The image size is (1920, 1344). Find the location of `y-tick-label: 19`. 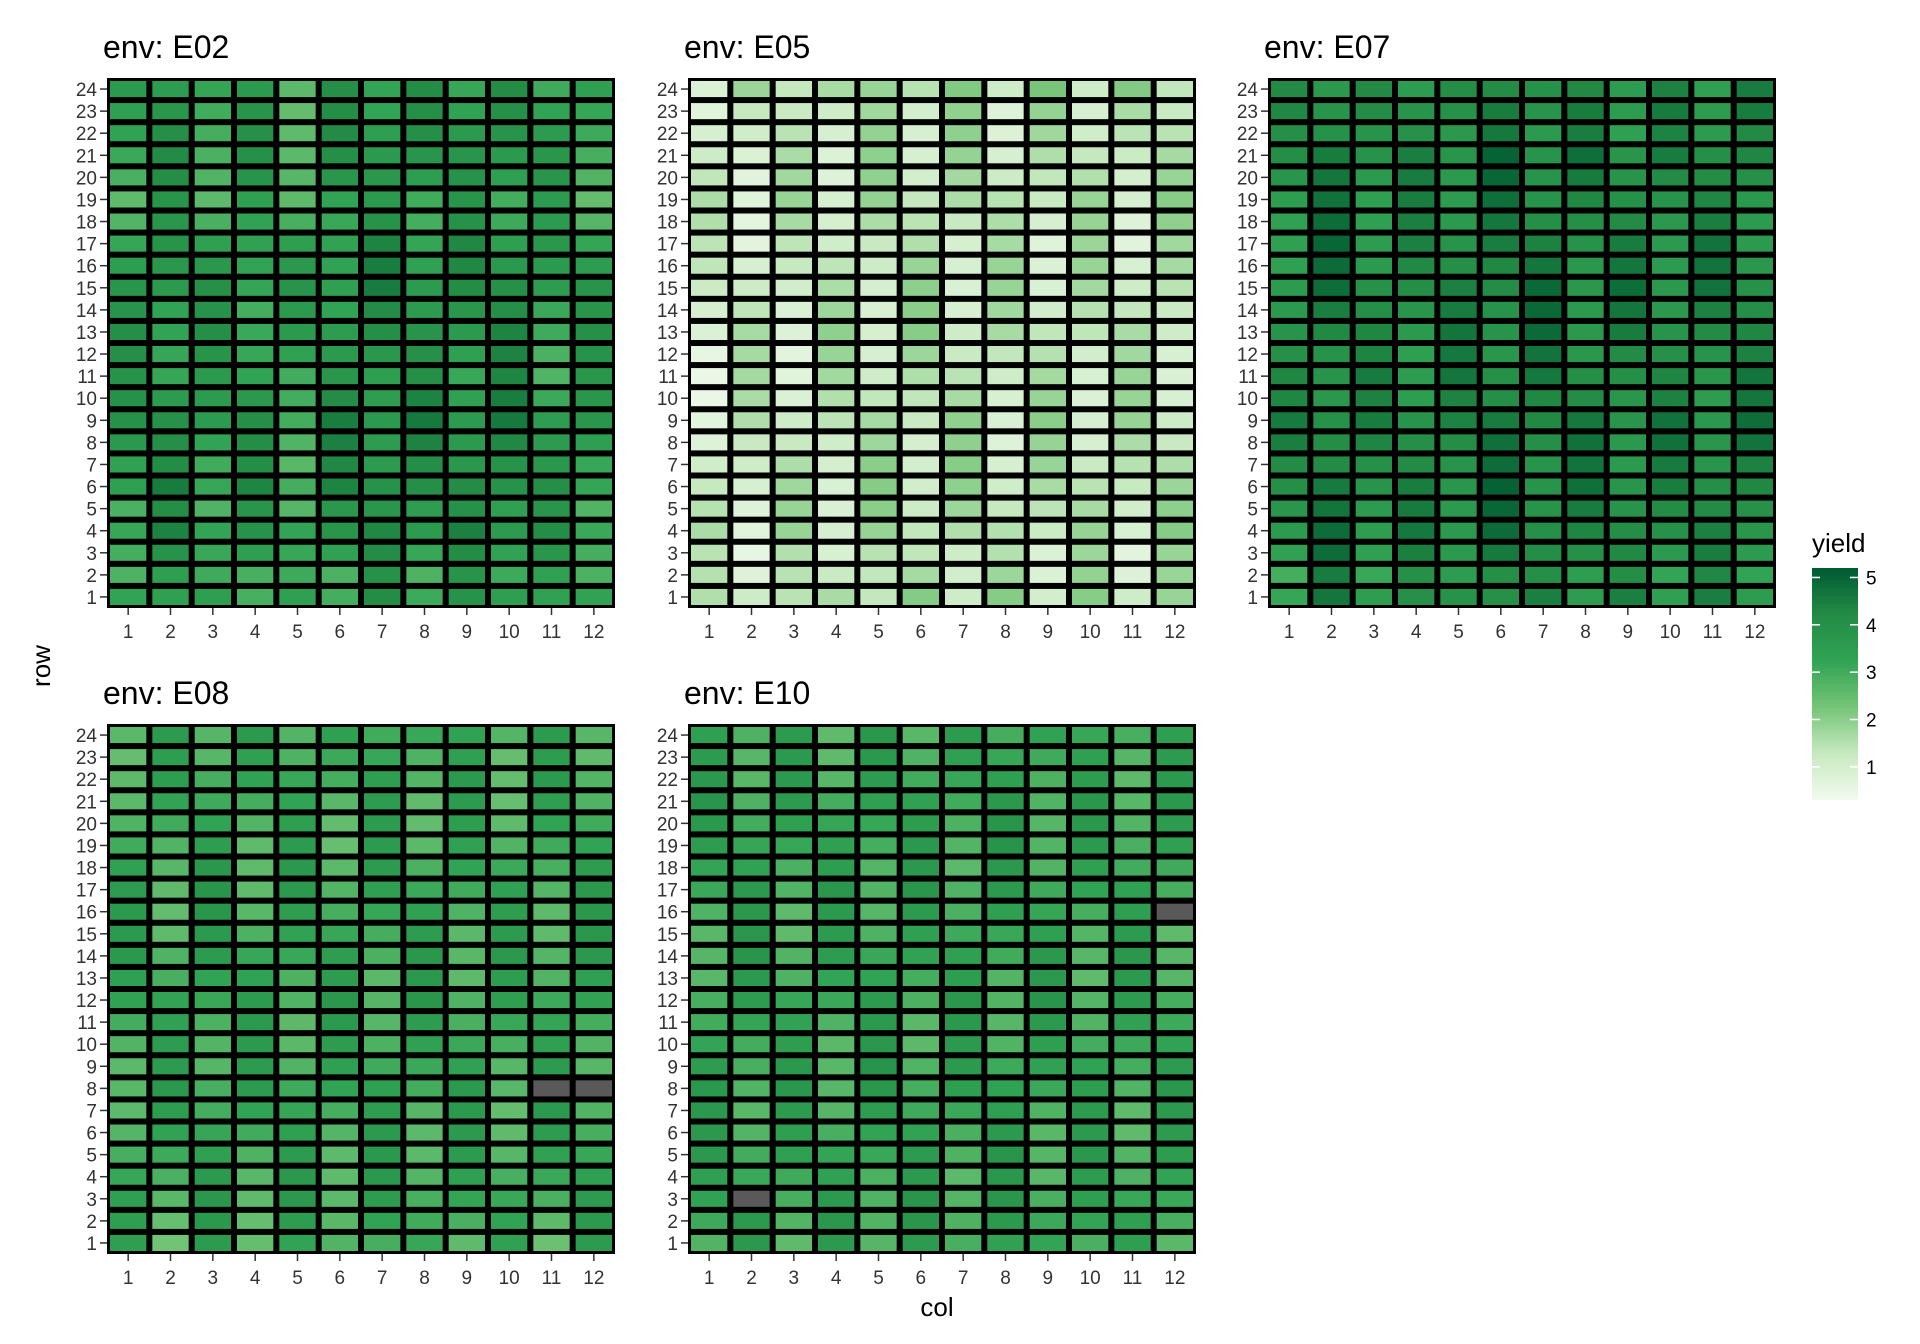

y-tick-label: 19 is located at coordinates (667, 846).